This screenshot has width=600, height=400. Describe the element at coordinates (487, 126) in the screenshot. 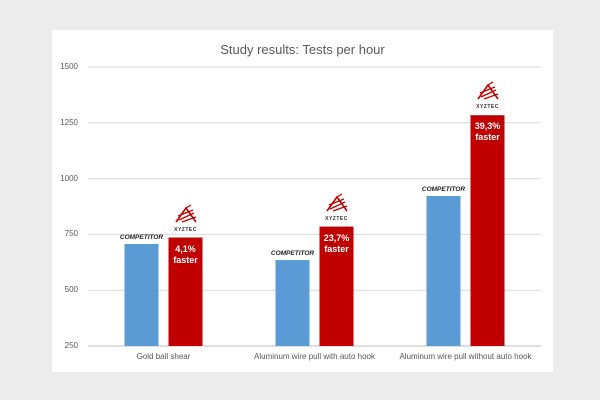

I see `percent-label: 39,3%` at that location.